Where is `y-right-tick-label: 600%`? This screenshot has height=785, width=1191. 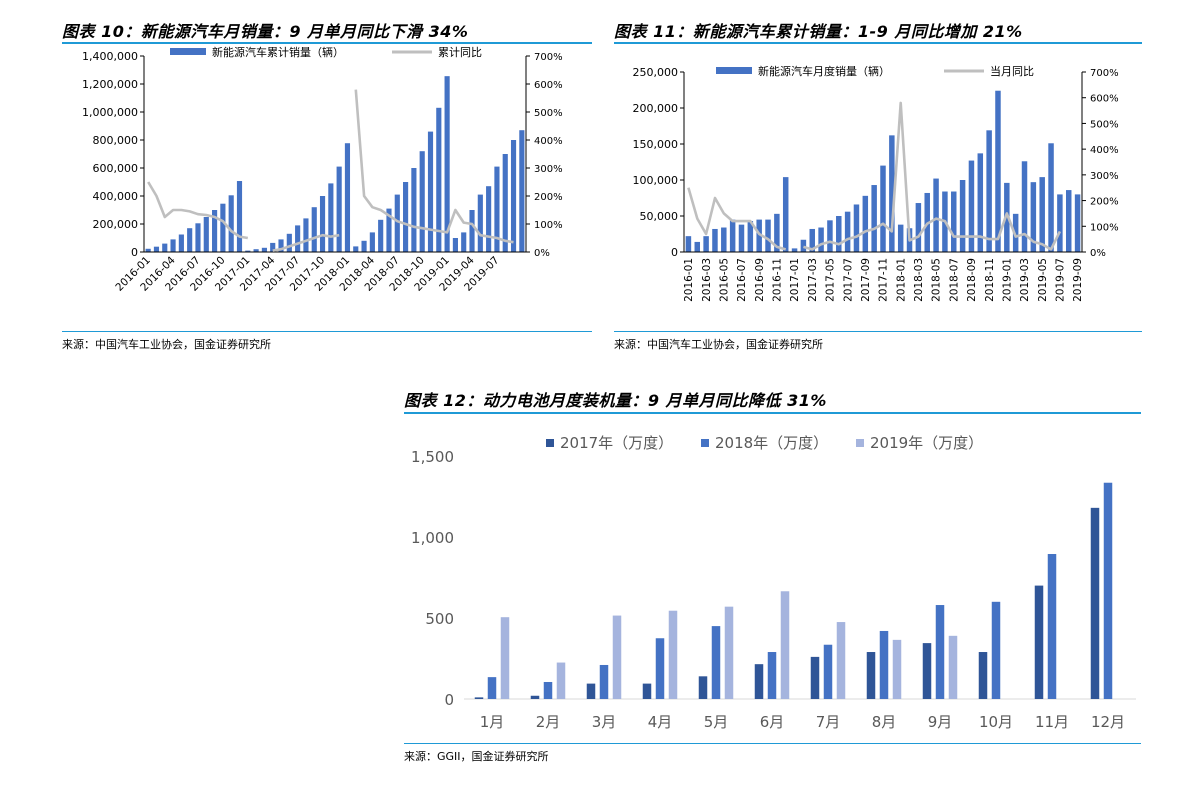
y-right-tick-label: 600% is located at coordinates (1104, 99).